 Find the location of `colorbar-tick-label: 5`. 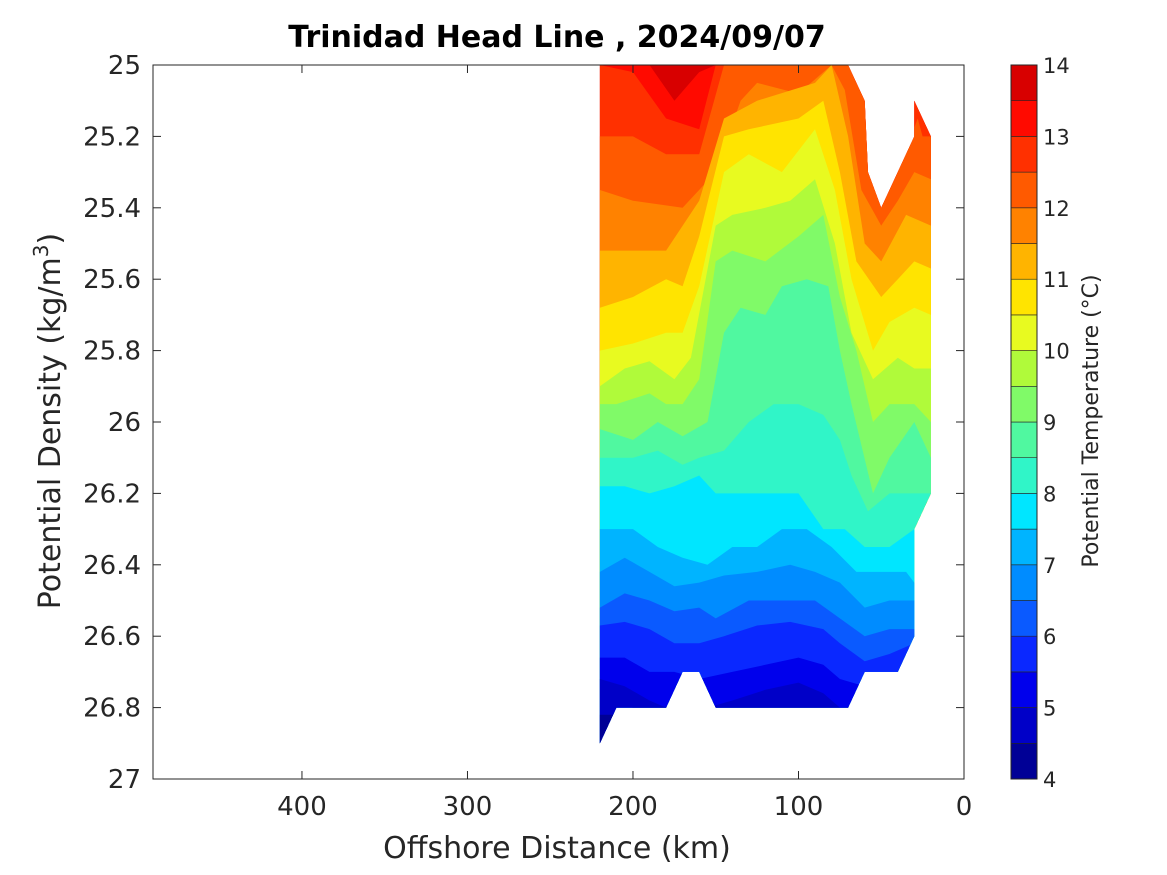

colorbar-tick-label: 5 is located at coordinates (1049, 709).